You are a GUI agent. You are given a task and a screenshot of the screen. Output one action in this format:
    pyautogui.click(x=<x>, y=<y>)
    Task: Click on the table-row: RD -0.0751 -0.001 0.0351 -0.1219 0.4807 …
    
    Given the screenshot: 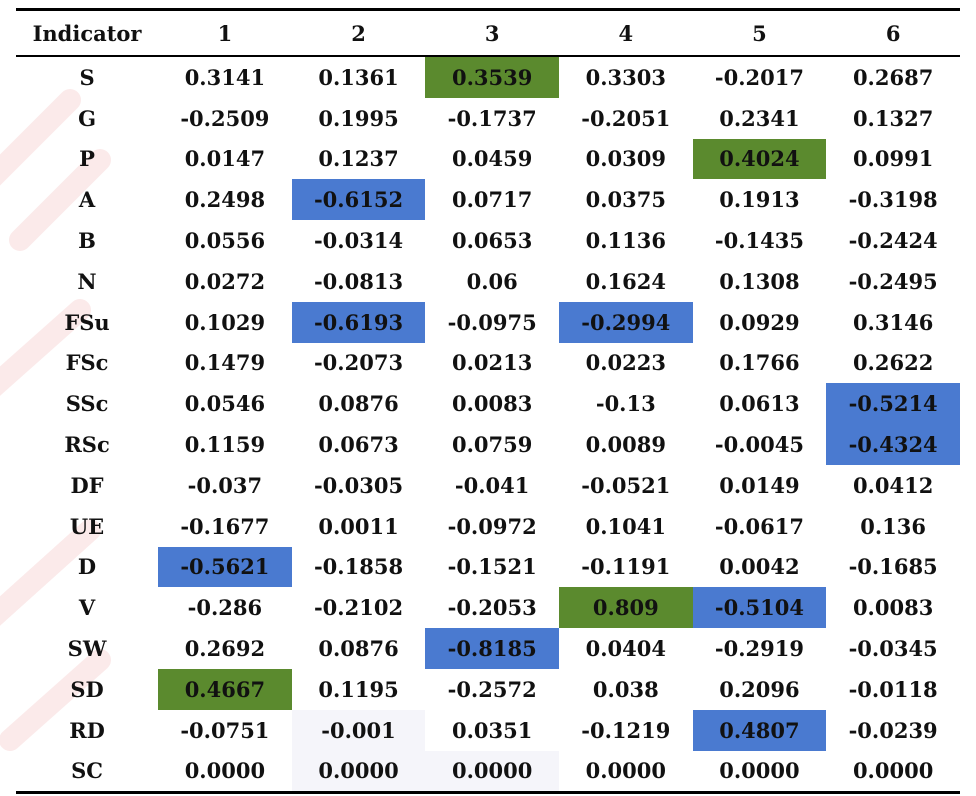 What is the action you would take?
    pyautogui.click(x=488, y=730)
    